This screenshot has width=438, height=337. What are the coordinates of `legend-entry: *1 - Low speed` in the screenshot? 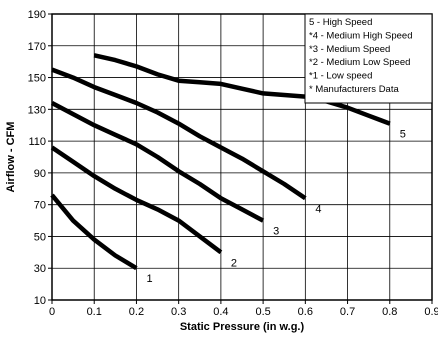 It's located at (340, 76).